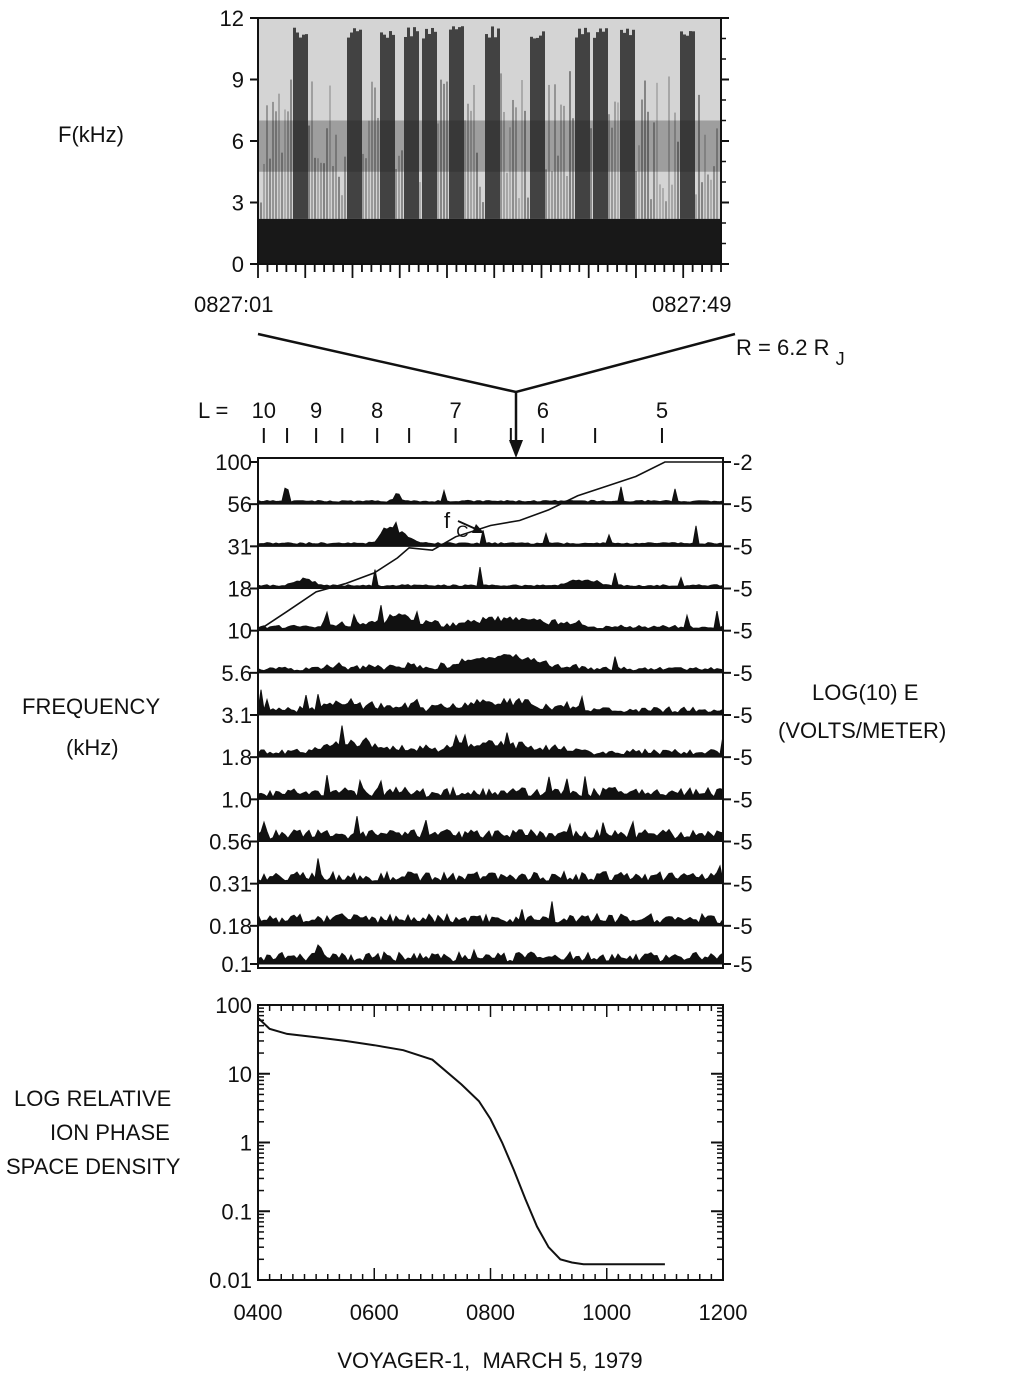  Describe the element at coordinates (238, 203) in the screenshot. I see `spectrogram-y-tick-label: 3` at that location.